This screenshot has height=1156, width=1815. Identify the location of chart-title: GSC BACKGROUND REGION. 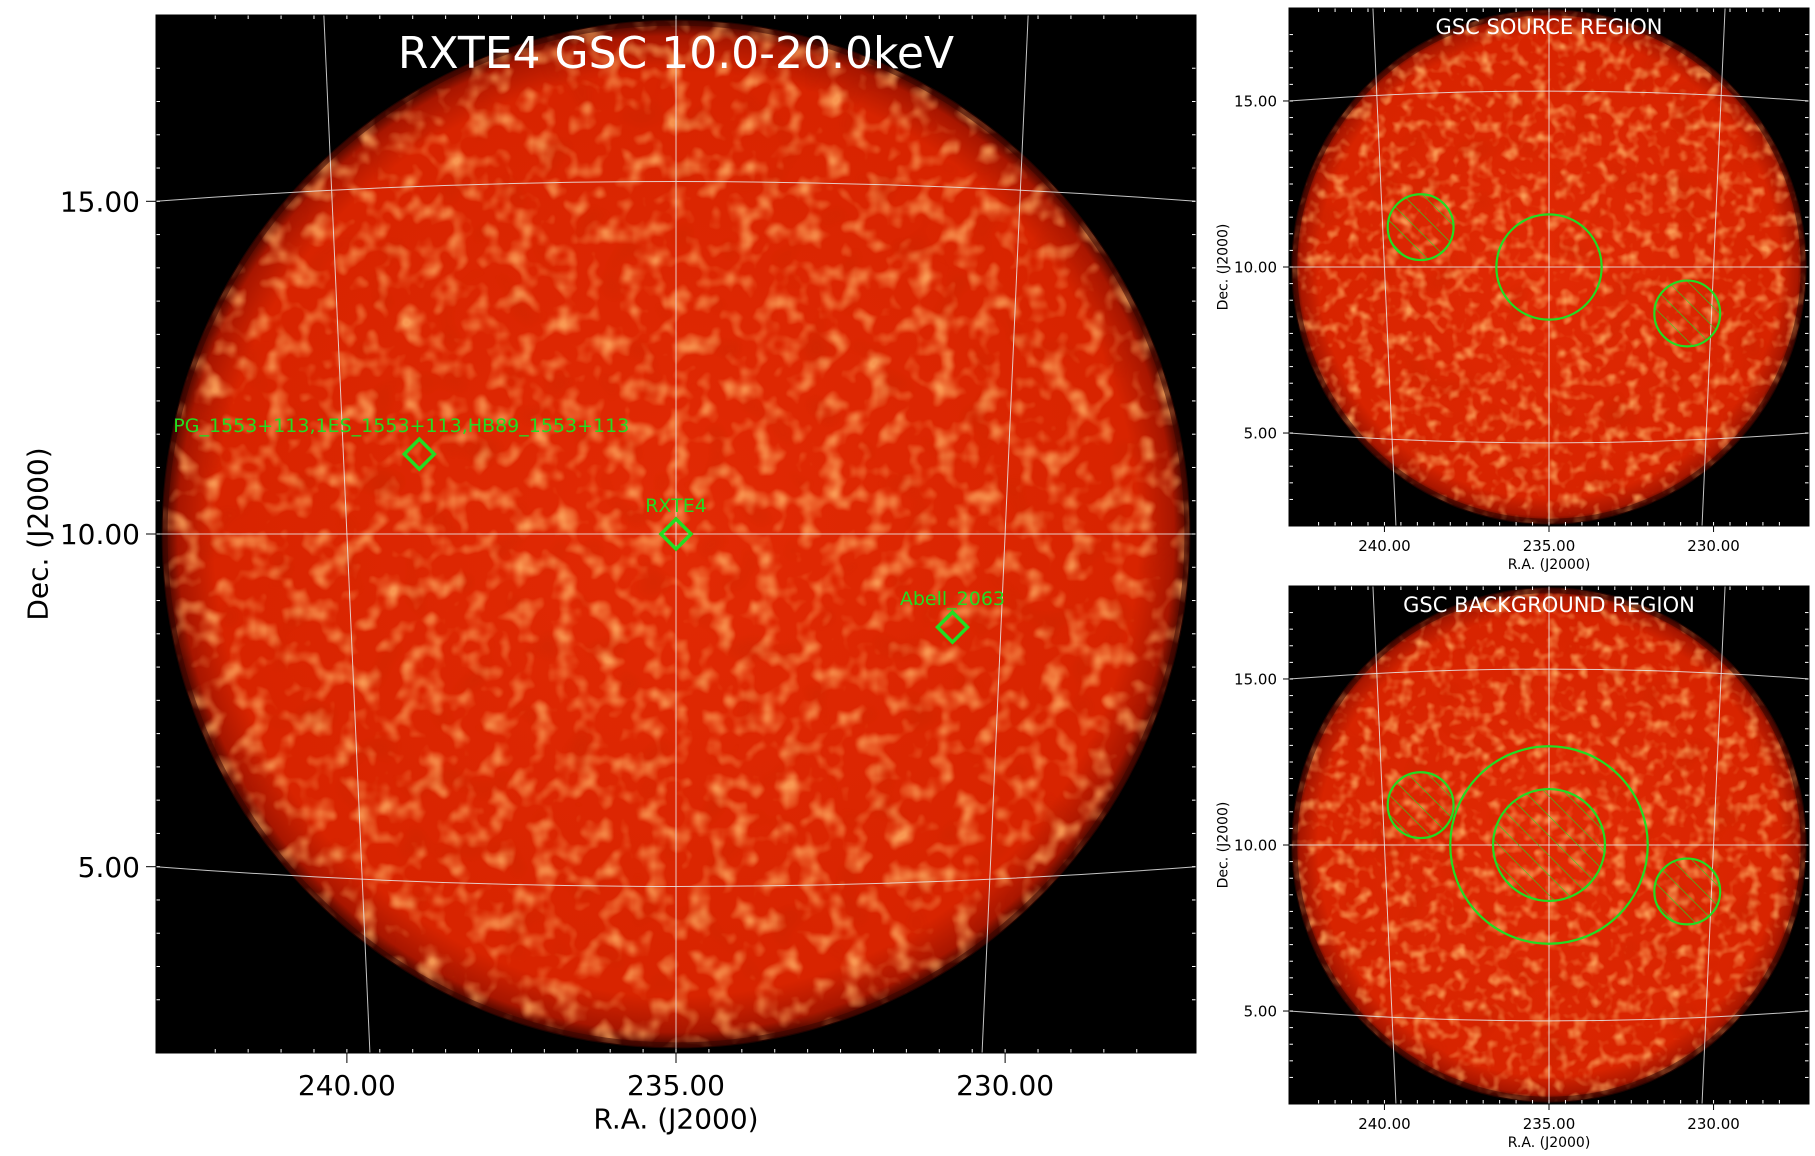
(1549, 605).